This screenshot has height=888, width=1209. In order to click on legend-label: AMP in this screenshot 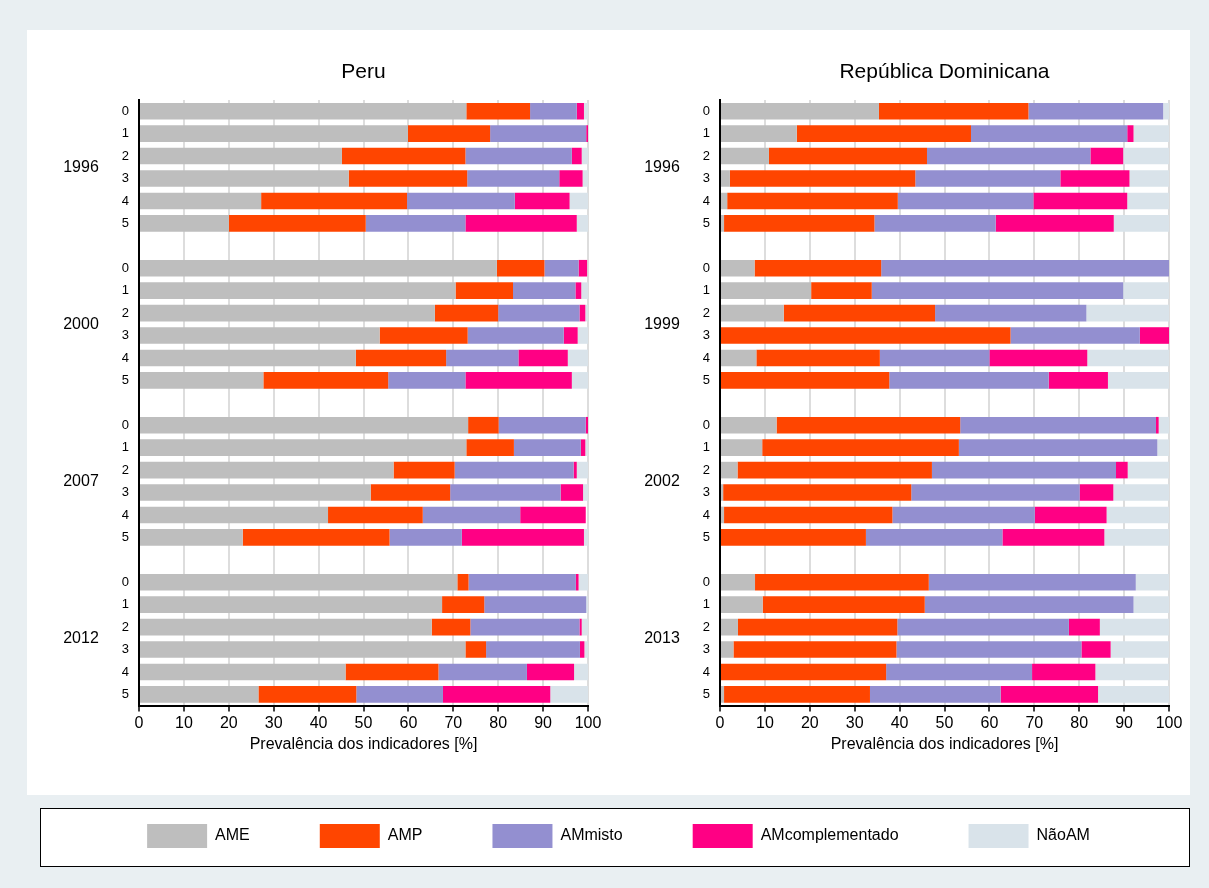, I will do `click(405, 835)`.